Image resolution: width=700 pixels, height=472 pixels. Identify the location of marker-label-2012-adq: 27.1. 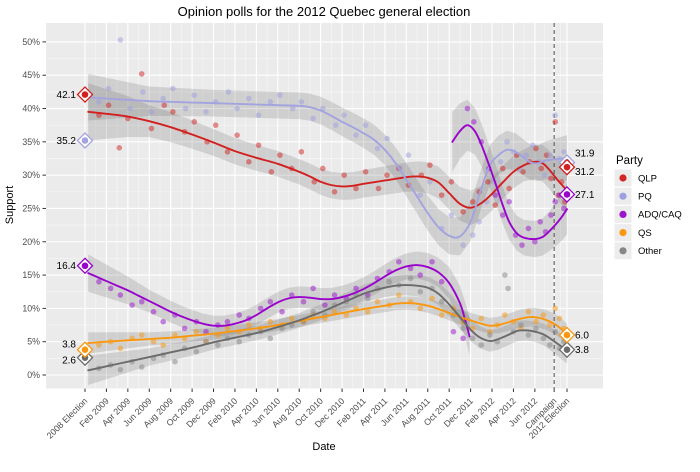
(585, 195).